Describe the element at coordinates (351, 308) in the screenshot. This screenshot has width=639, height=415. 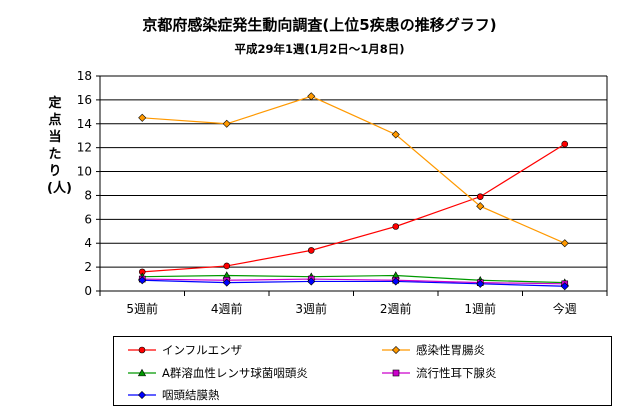
I see `x-tick-labels: 5週前 4週前 3週前 2週前 1週前 今週` at that location.